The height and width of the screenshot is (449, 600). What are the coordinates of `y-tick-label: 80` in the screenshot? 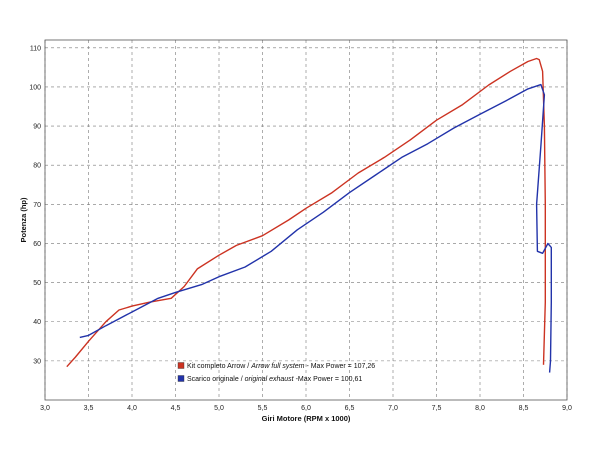 It's located at (37, 166).